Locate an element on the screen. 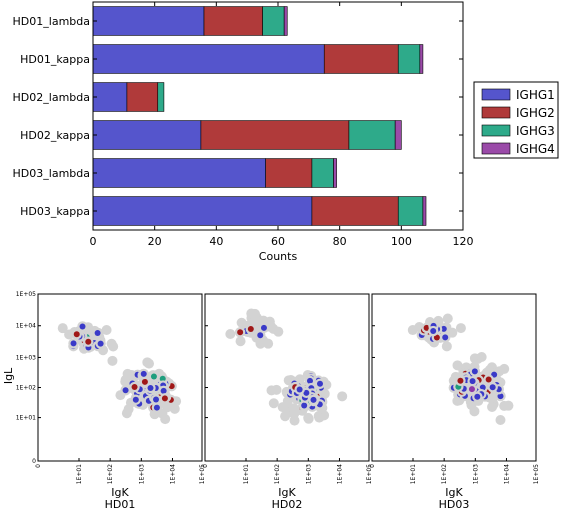 This screenshot has height=510, width=567. scatter-background-points is located at coordinates (286, 367).